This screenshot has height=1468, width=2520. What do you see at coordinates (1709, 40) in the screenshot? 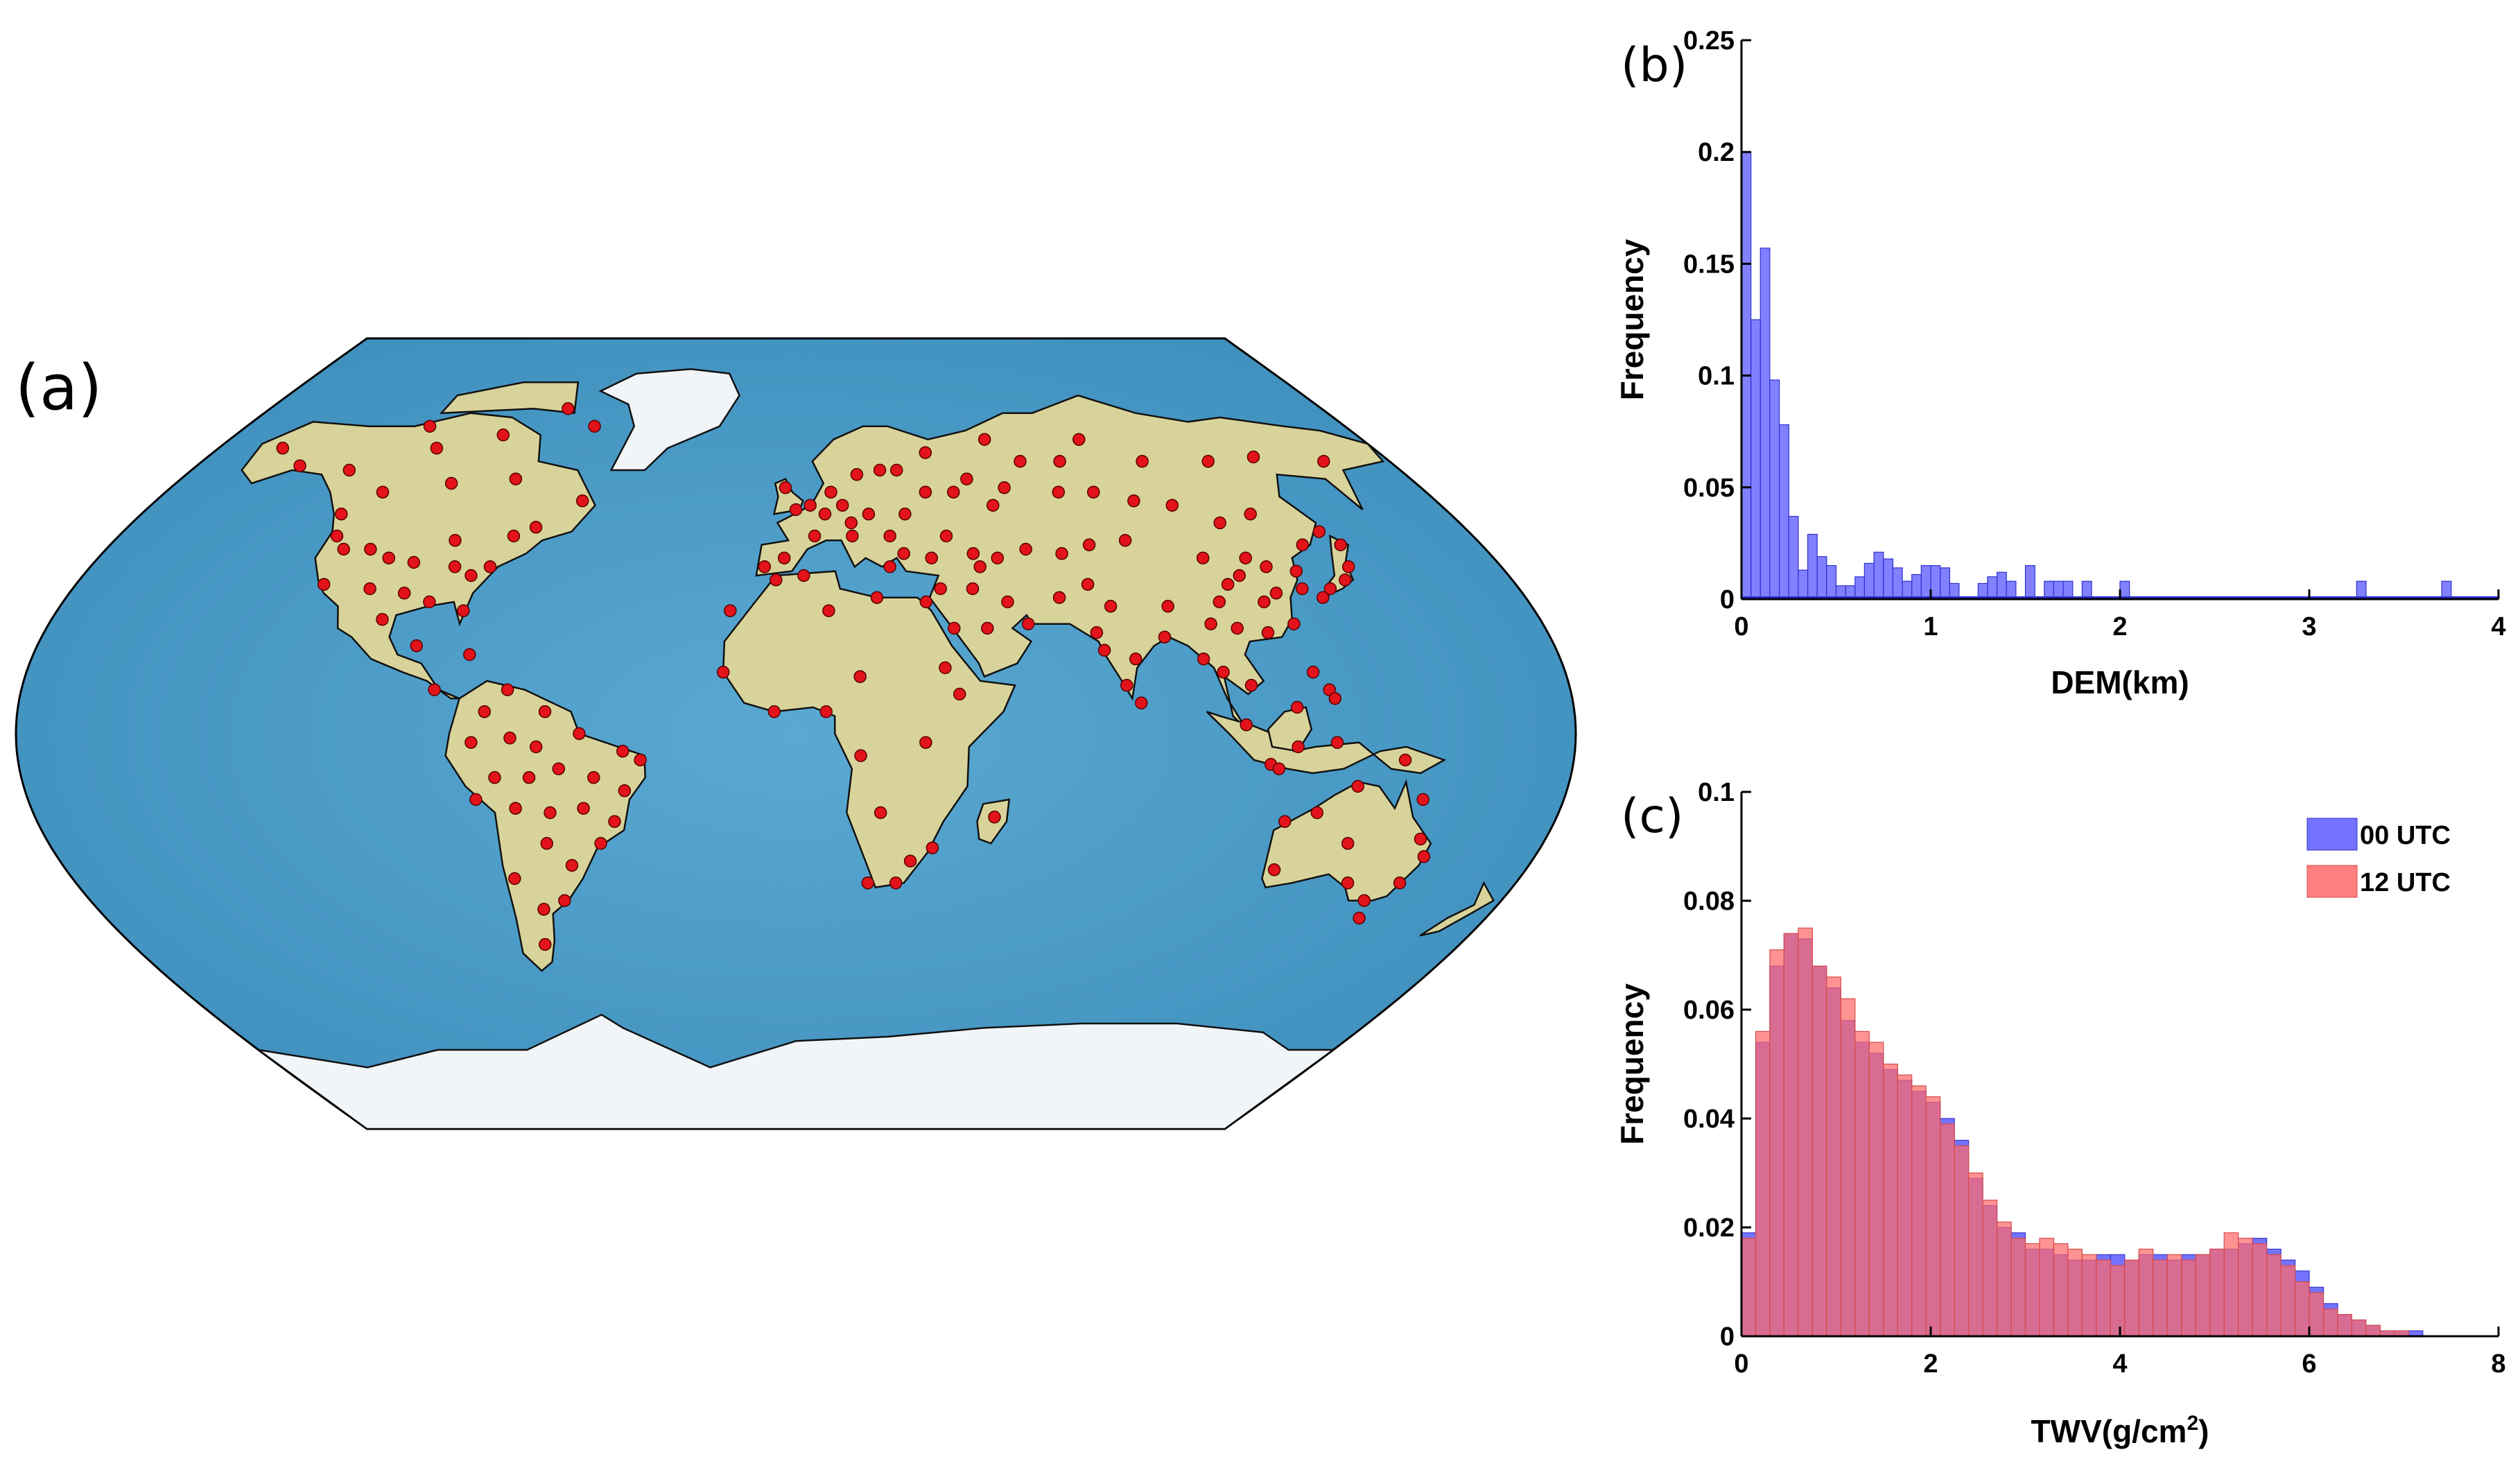
I see `y-tick-label: 0.25` at bounding box center [1709, 40].